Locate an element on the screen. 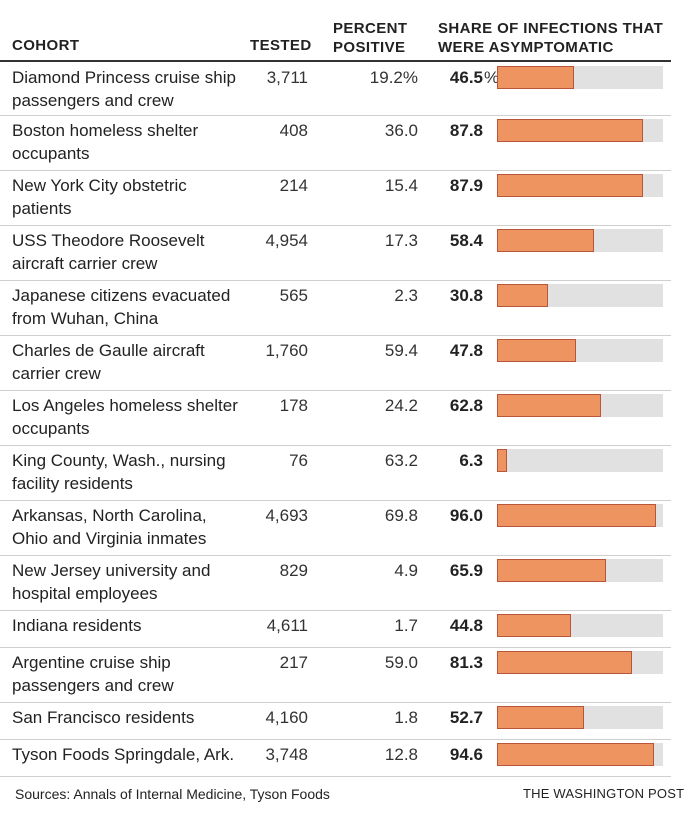 Image resolution: width=693 pixels, height=830 pixels. header-share-line1: SHARE OF INFECTIONS THAT is located at coordinates (551, 28).